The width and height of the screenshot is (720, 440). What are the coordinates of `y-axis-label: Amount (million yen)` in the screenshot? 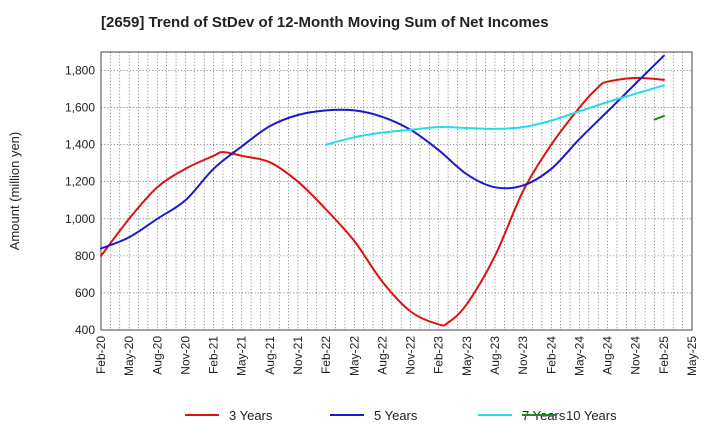 It's located at (14, 191).